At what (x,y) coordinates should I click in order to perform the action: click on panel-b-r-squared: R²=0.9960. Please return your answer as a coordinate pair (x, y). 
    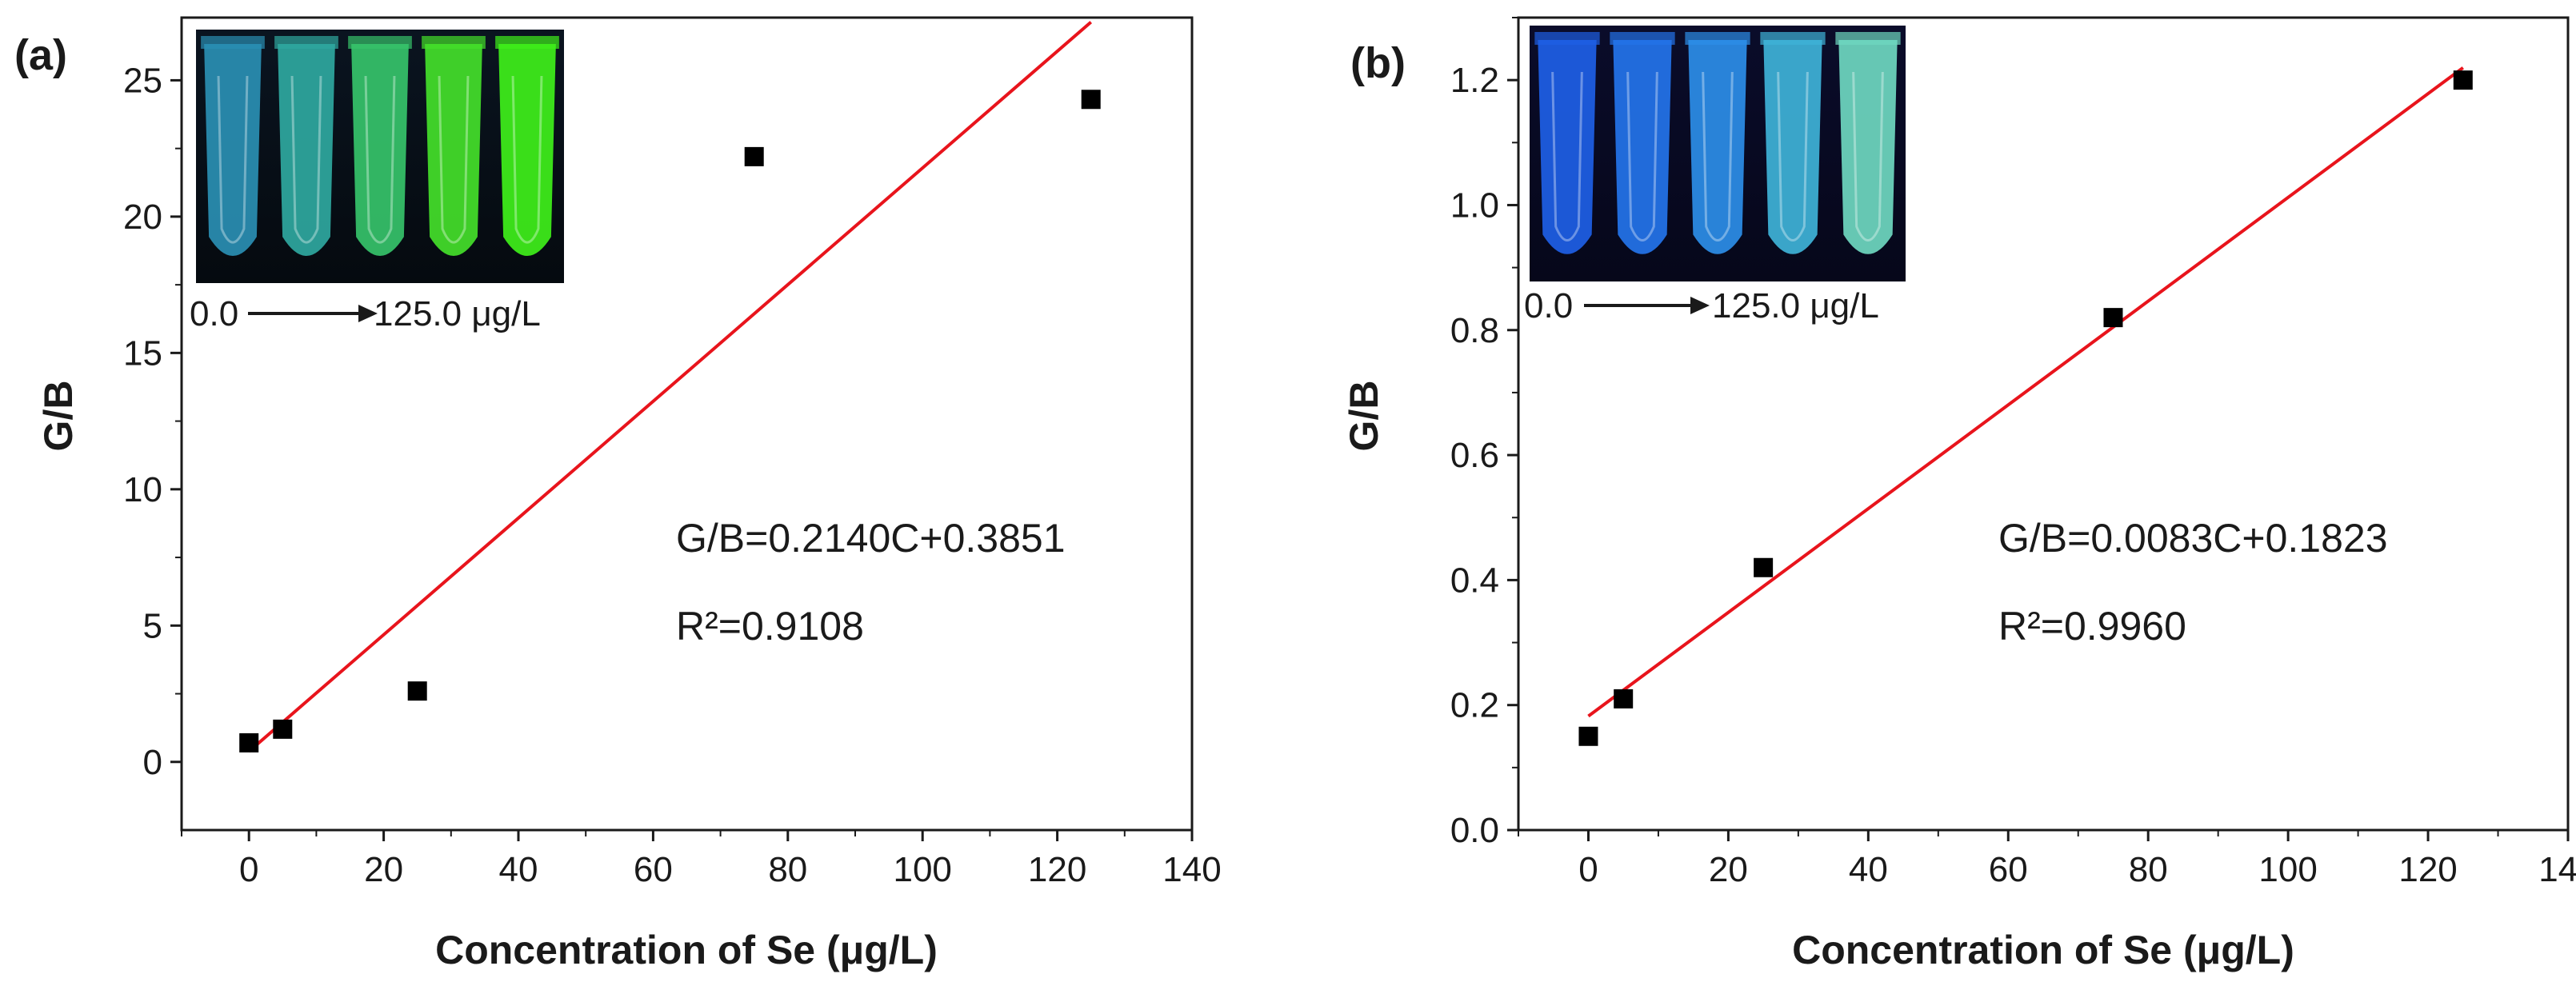
    Looking at the image, I should click on (2092, 626).